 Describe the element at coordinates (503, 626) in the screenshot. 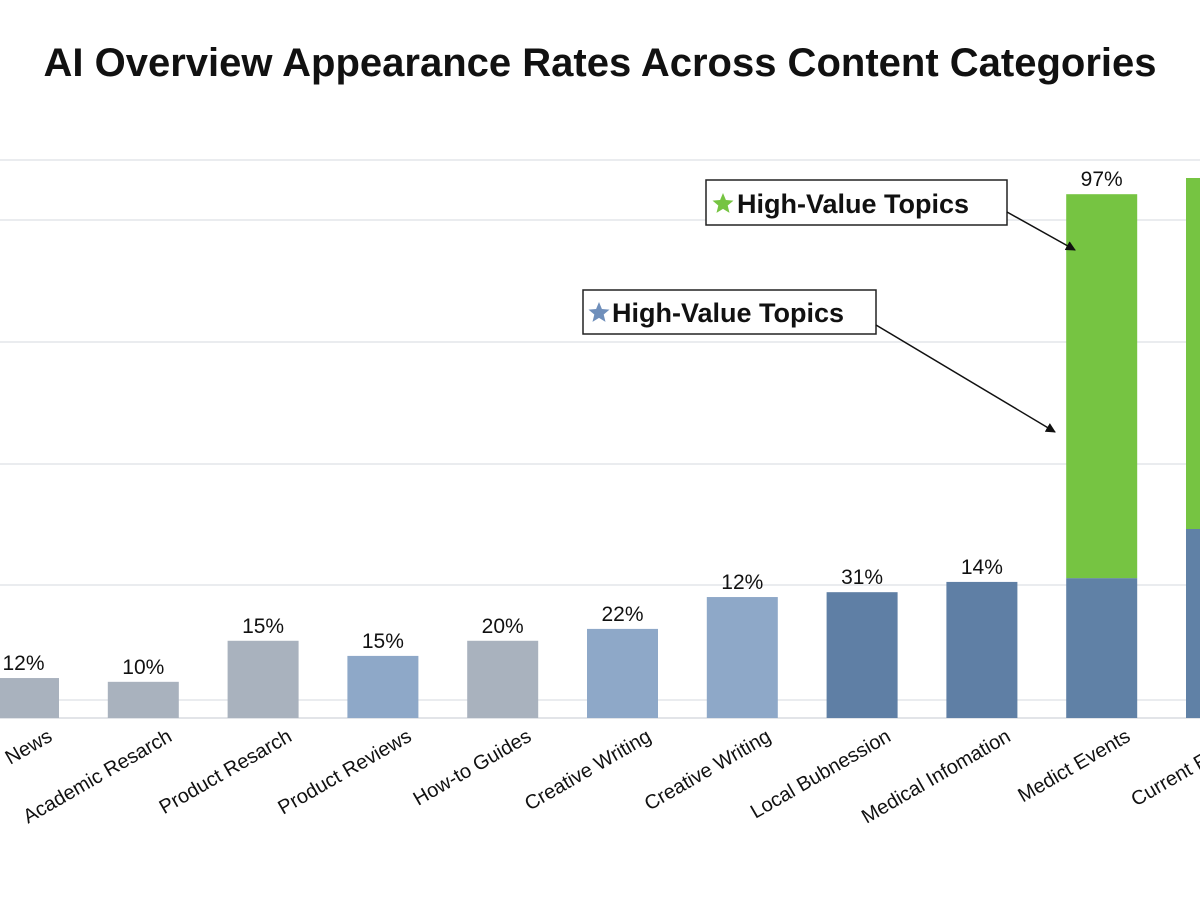

I see `data-label: 20%` at that location.